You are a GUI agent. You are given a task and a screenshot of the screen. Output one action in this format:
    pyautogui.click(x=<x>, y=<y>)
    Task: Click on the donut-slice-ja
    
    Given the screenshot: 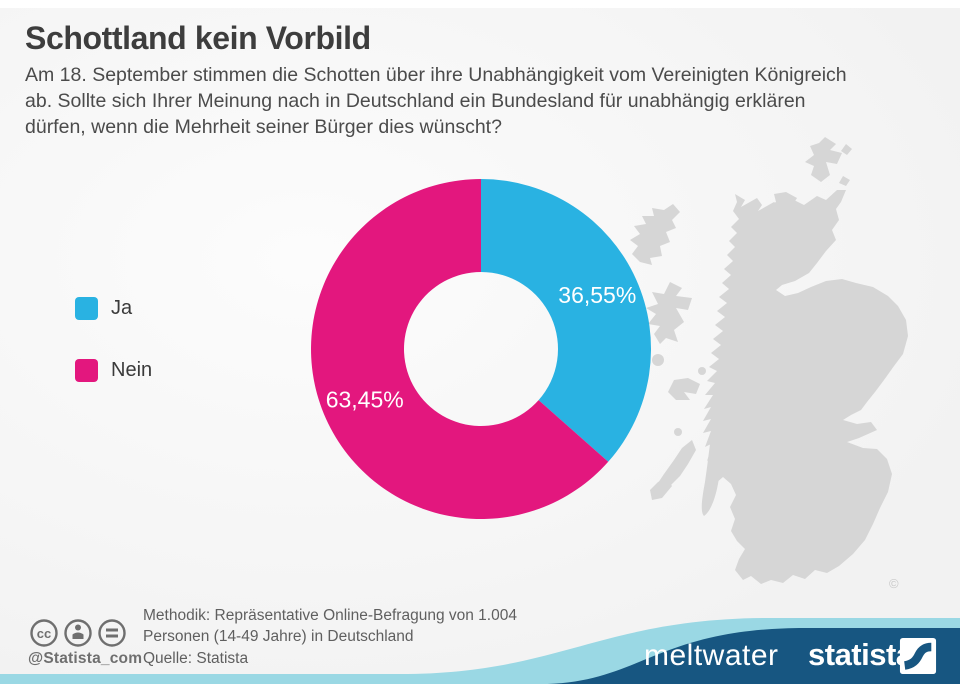 What is the action you would take?
    pyautogui.click(x=566, y=320)
    